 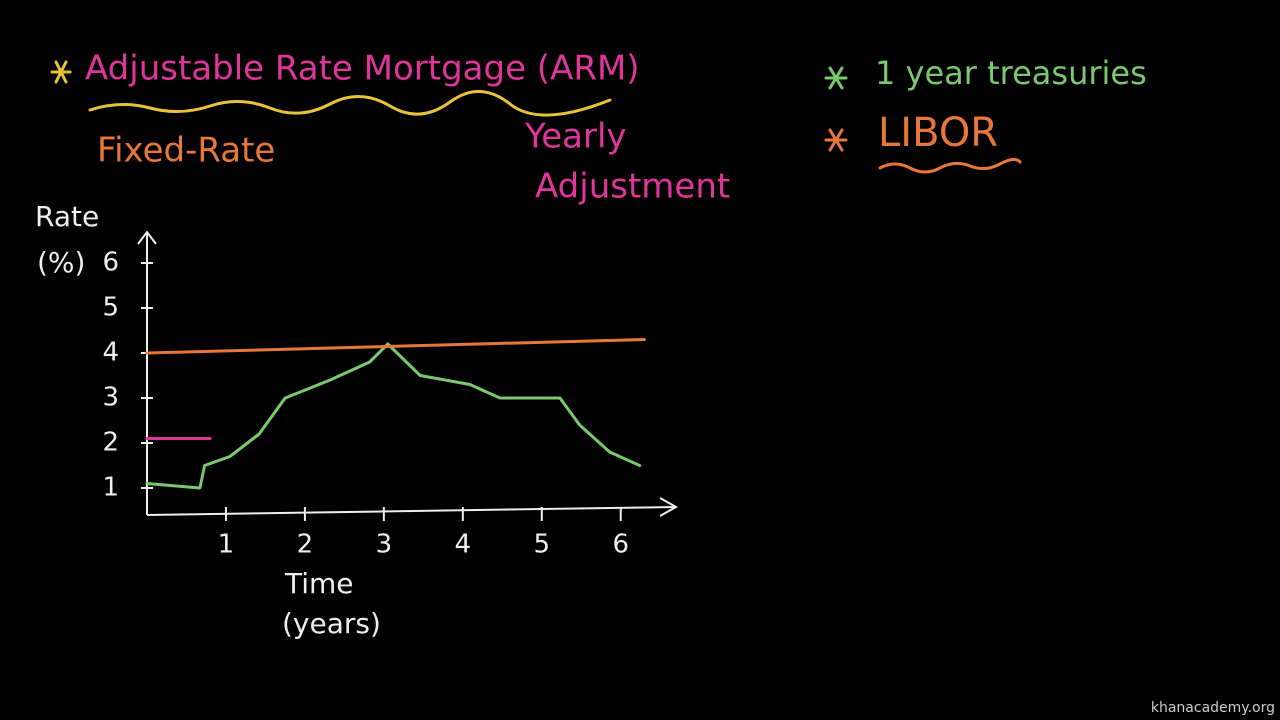 What do you see at coordinates (186, 151) in the screenshot?
I see `annotation: Fixed-Rate` at bounding box center [186, 151].